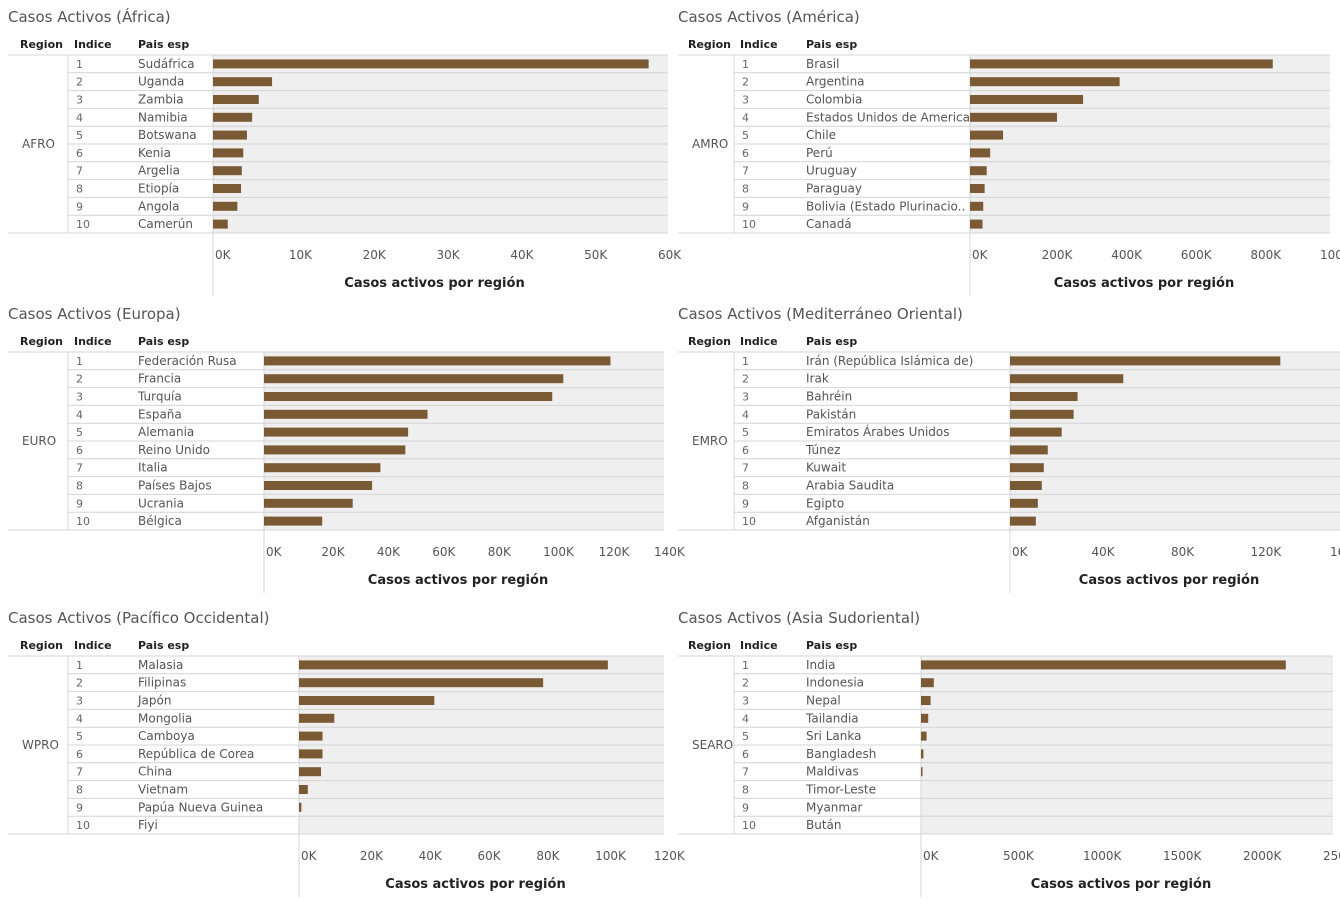 The width and height of the screenshot is (1340, 899). Describe the element at coordinates (79, 665) in the screenshot. I see `row-index: 1` at that location.